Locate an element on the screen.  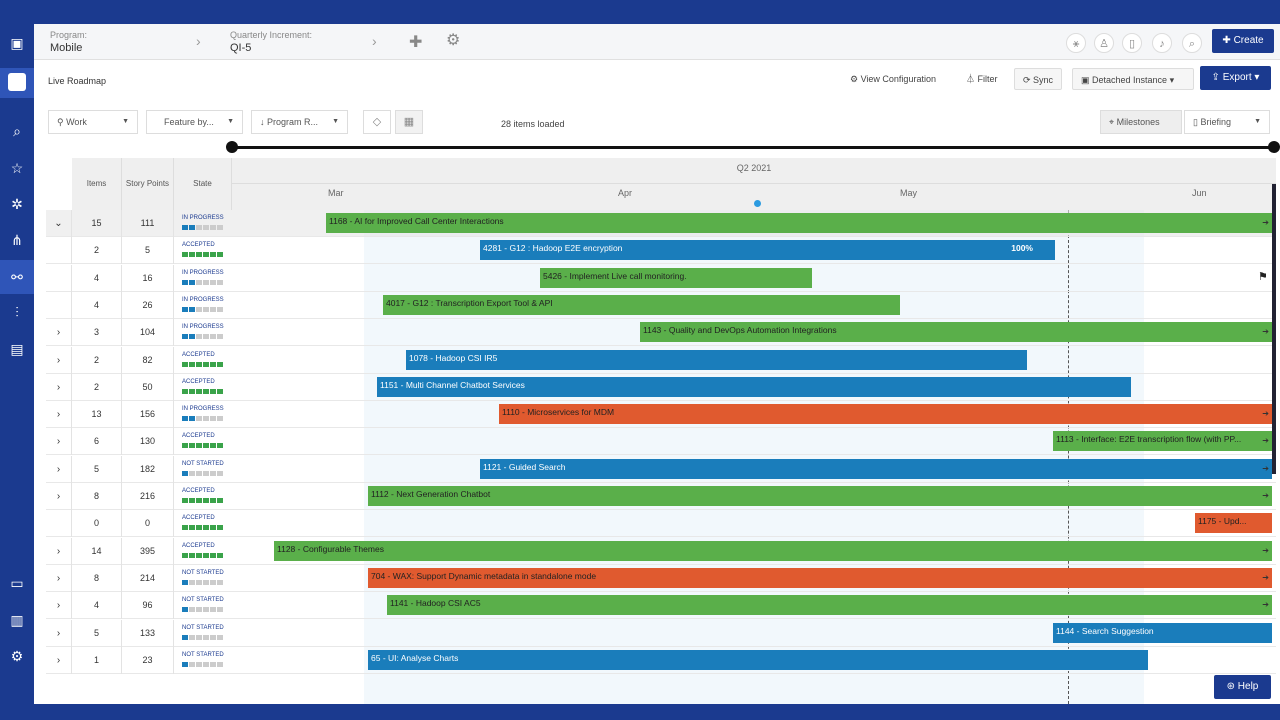
settings-gears-icon: ⚙ is located at coordinates (453, 40).